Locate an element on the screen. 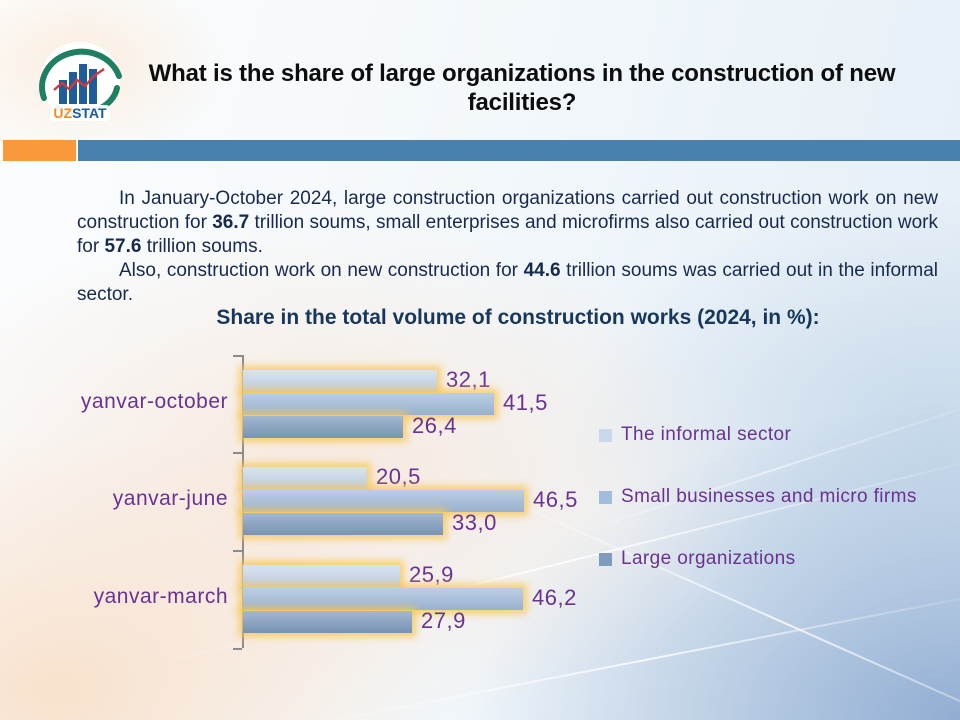 The width and height of the screenshot is (960, 720). value-label: 26,4 is located at coordinates (434, 425).